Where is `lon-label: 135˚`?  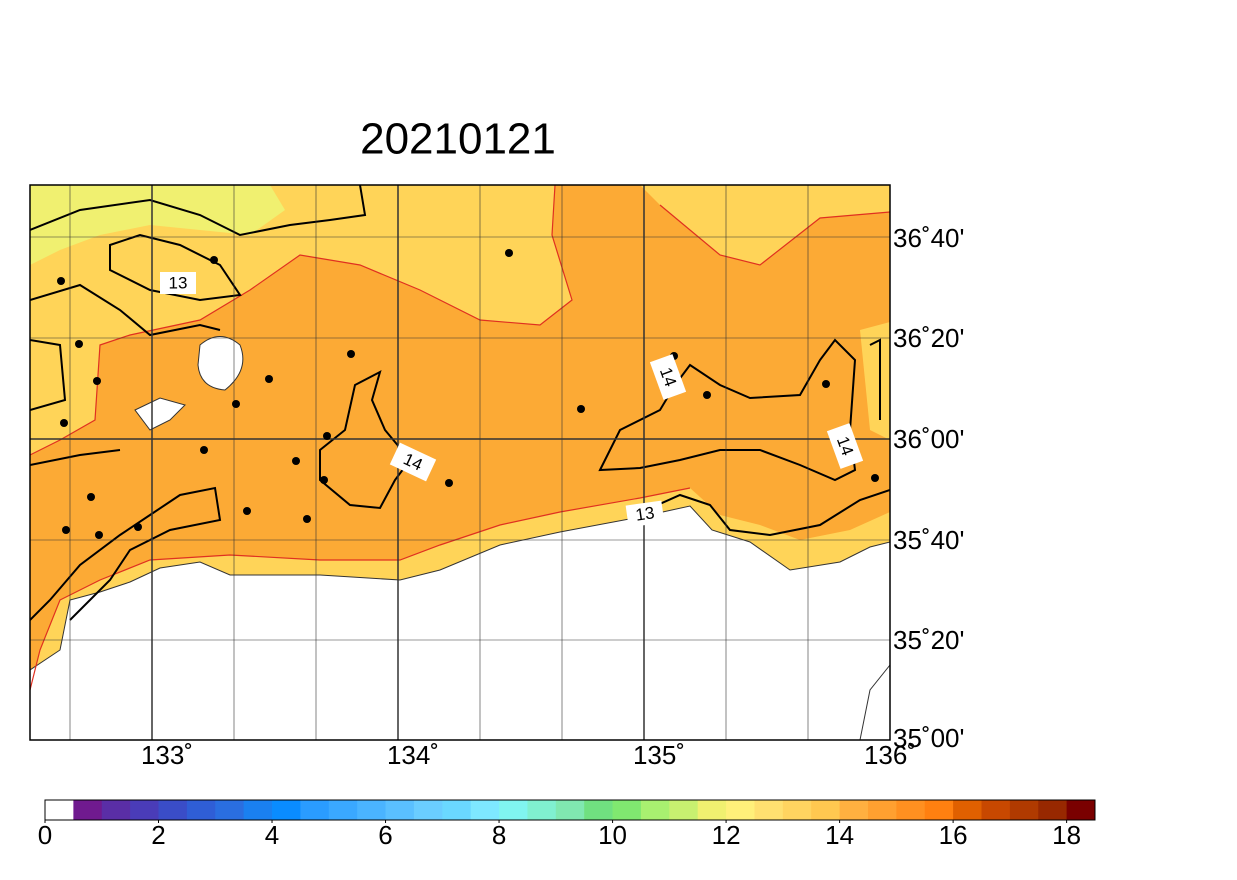
lon-label: 135˚ is located at coordinates (659, 755).